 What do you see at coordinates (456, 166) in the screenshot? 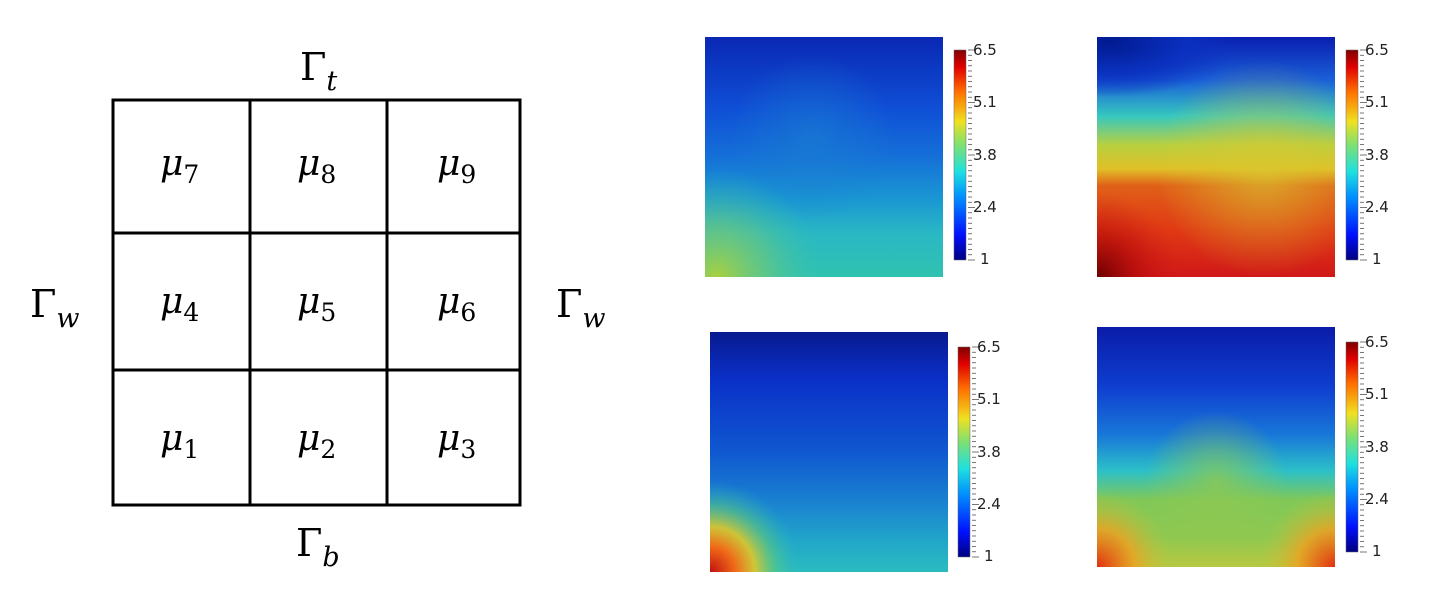
I see `cell-label: μ9` at bounding box center [456, 166].